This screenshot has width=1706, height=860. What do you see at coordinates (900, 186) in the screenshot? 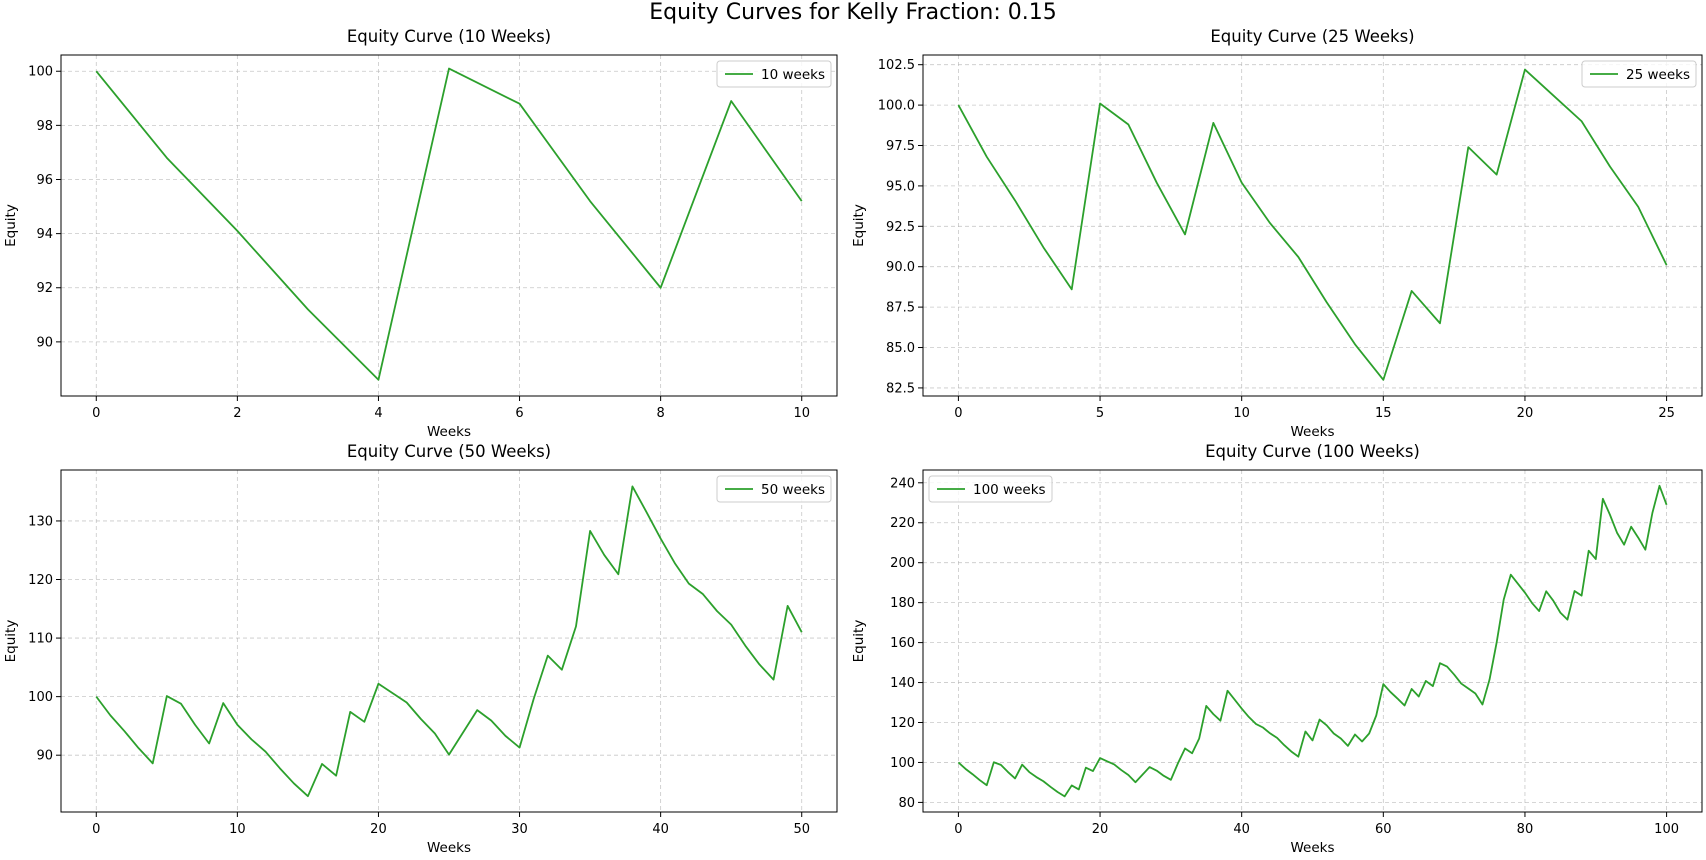
I see `y-tick-label: 95.0` at bounding box center [900, 186].